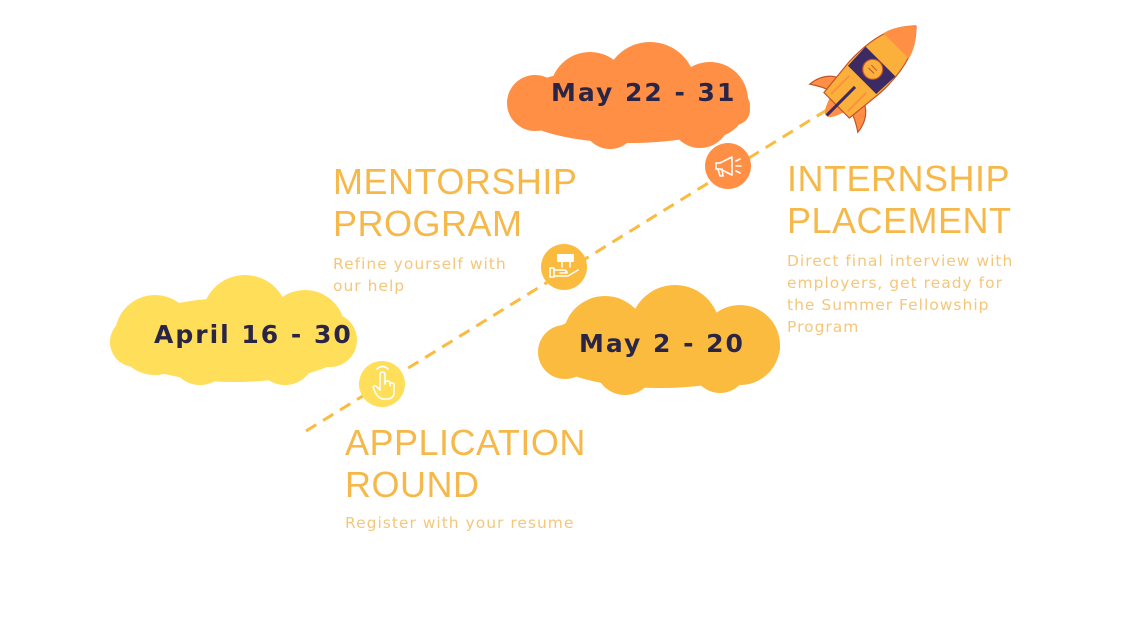 This screenshot has width=1122, height=630. What do you see at coordinates (412, 484) in the screenshot?
I see `heading-application-line2: ROUND` at bounding box center [412, 484].